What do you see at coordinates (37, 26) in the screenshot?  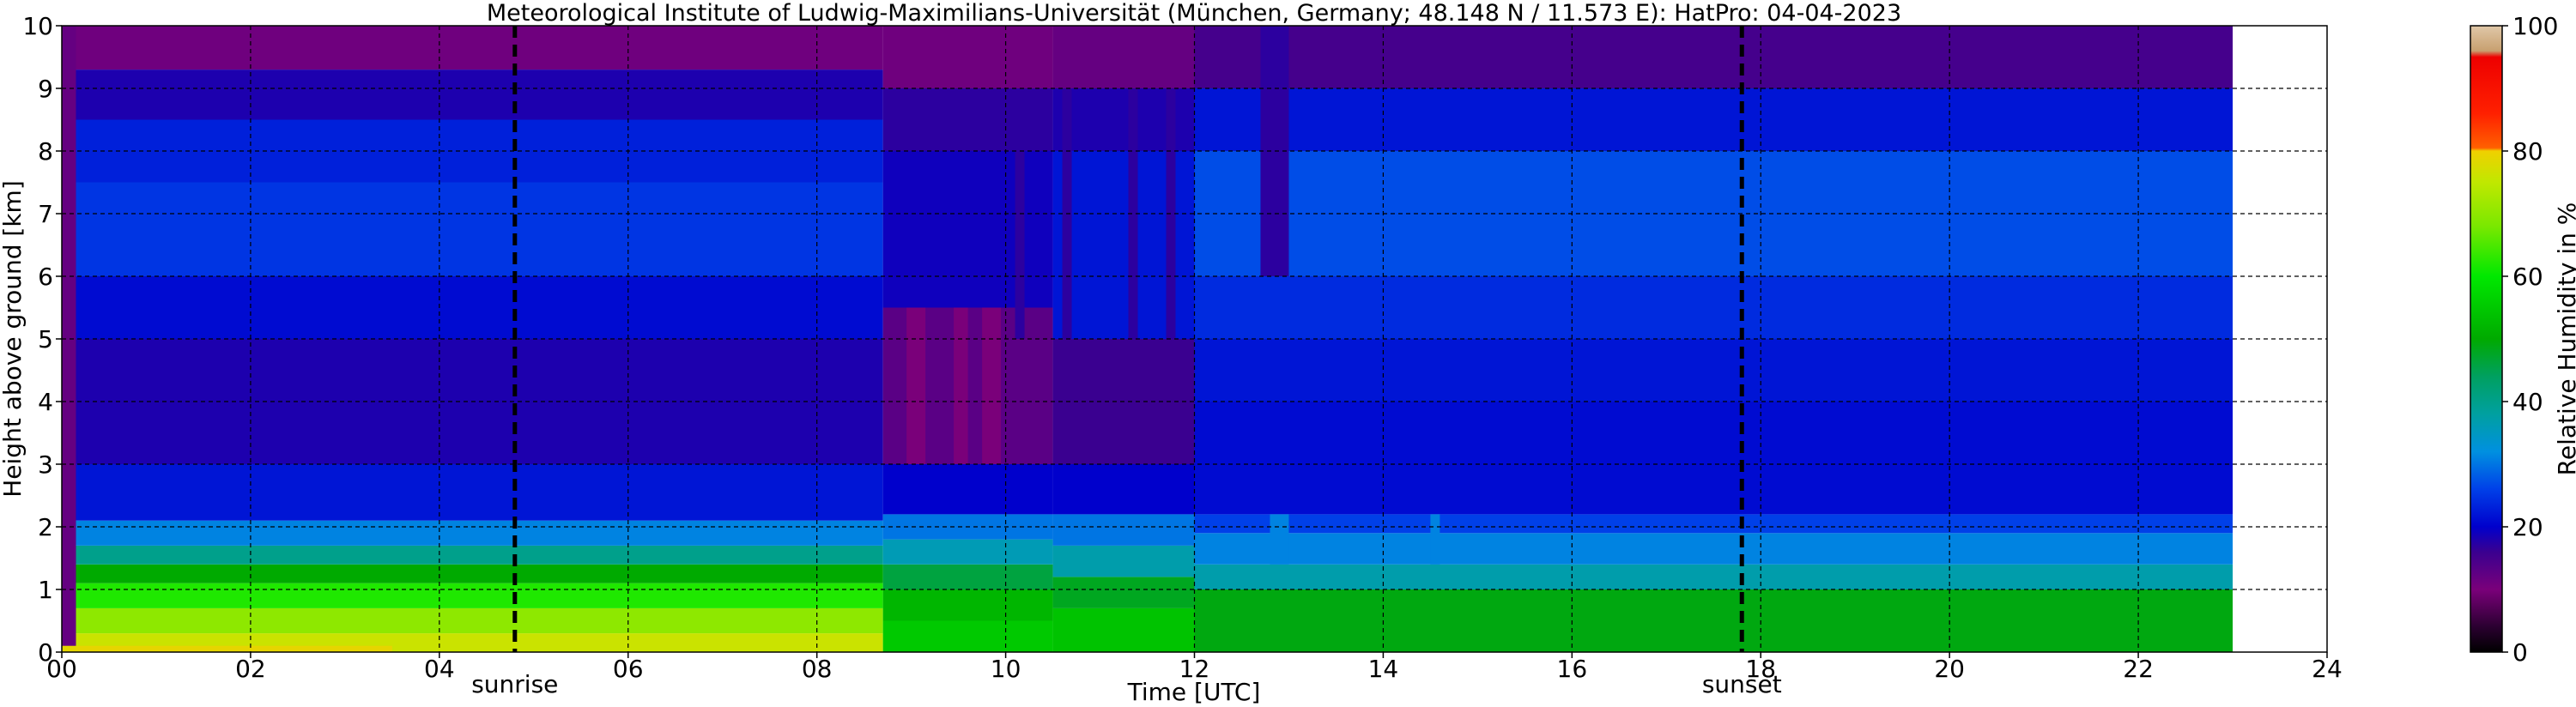 I see `y-tick-label: 10` at bounding box center [37, 26].